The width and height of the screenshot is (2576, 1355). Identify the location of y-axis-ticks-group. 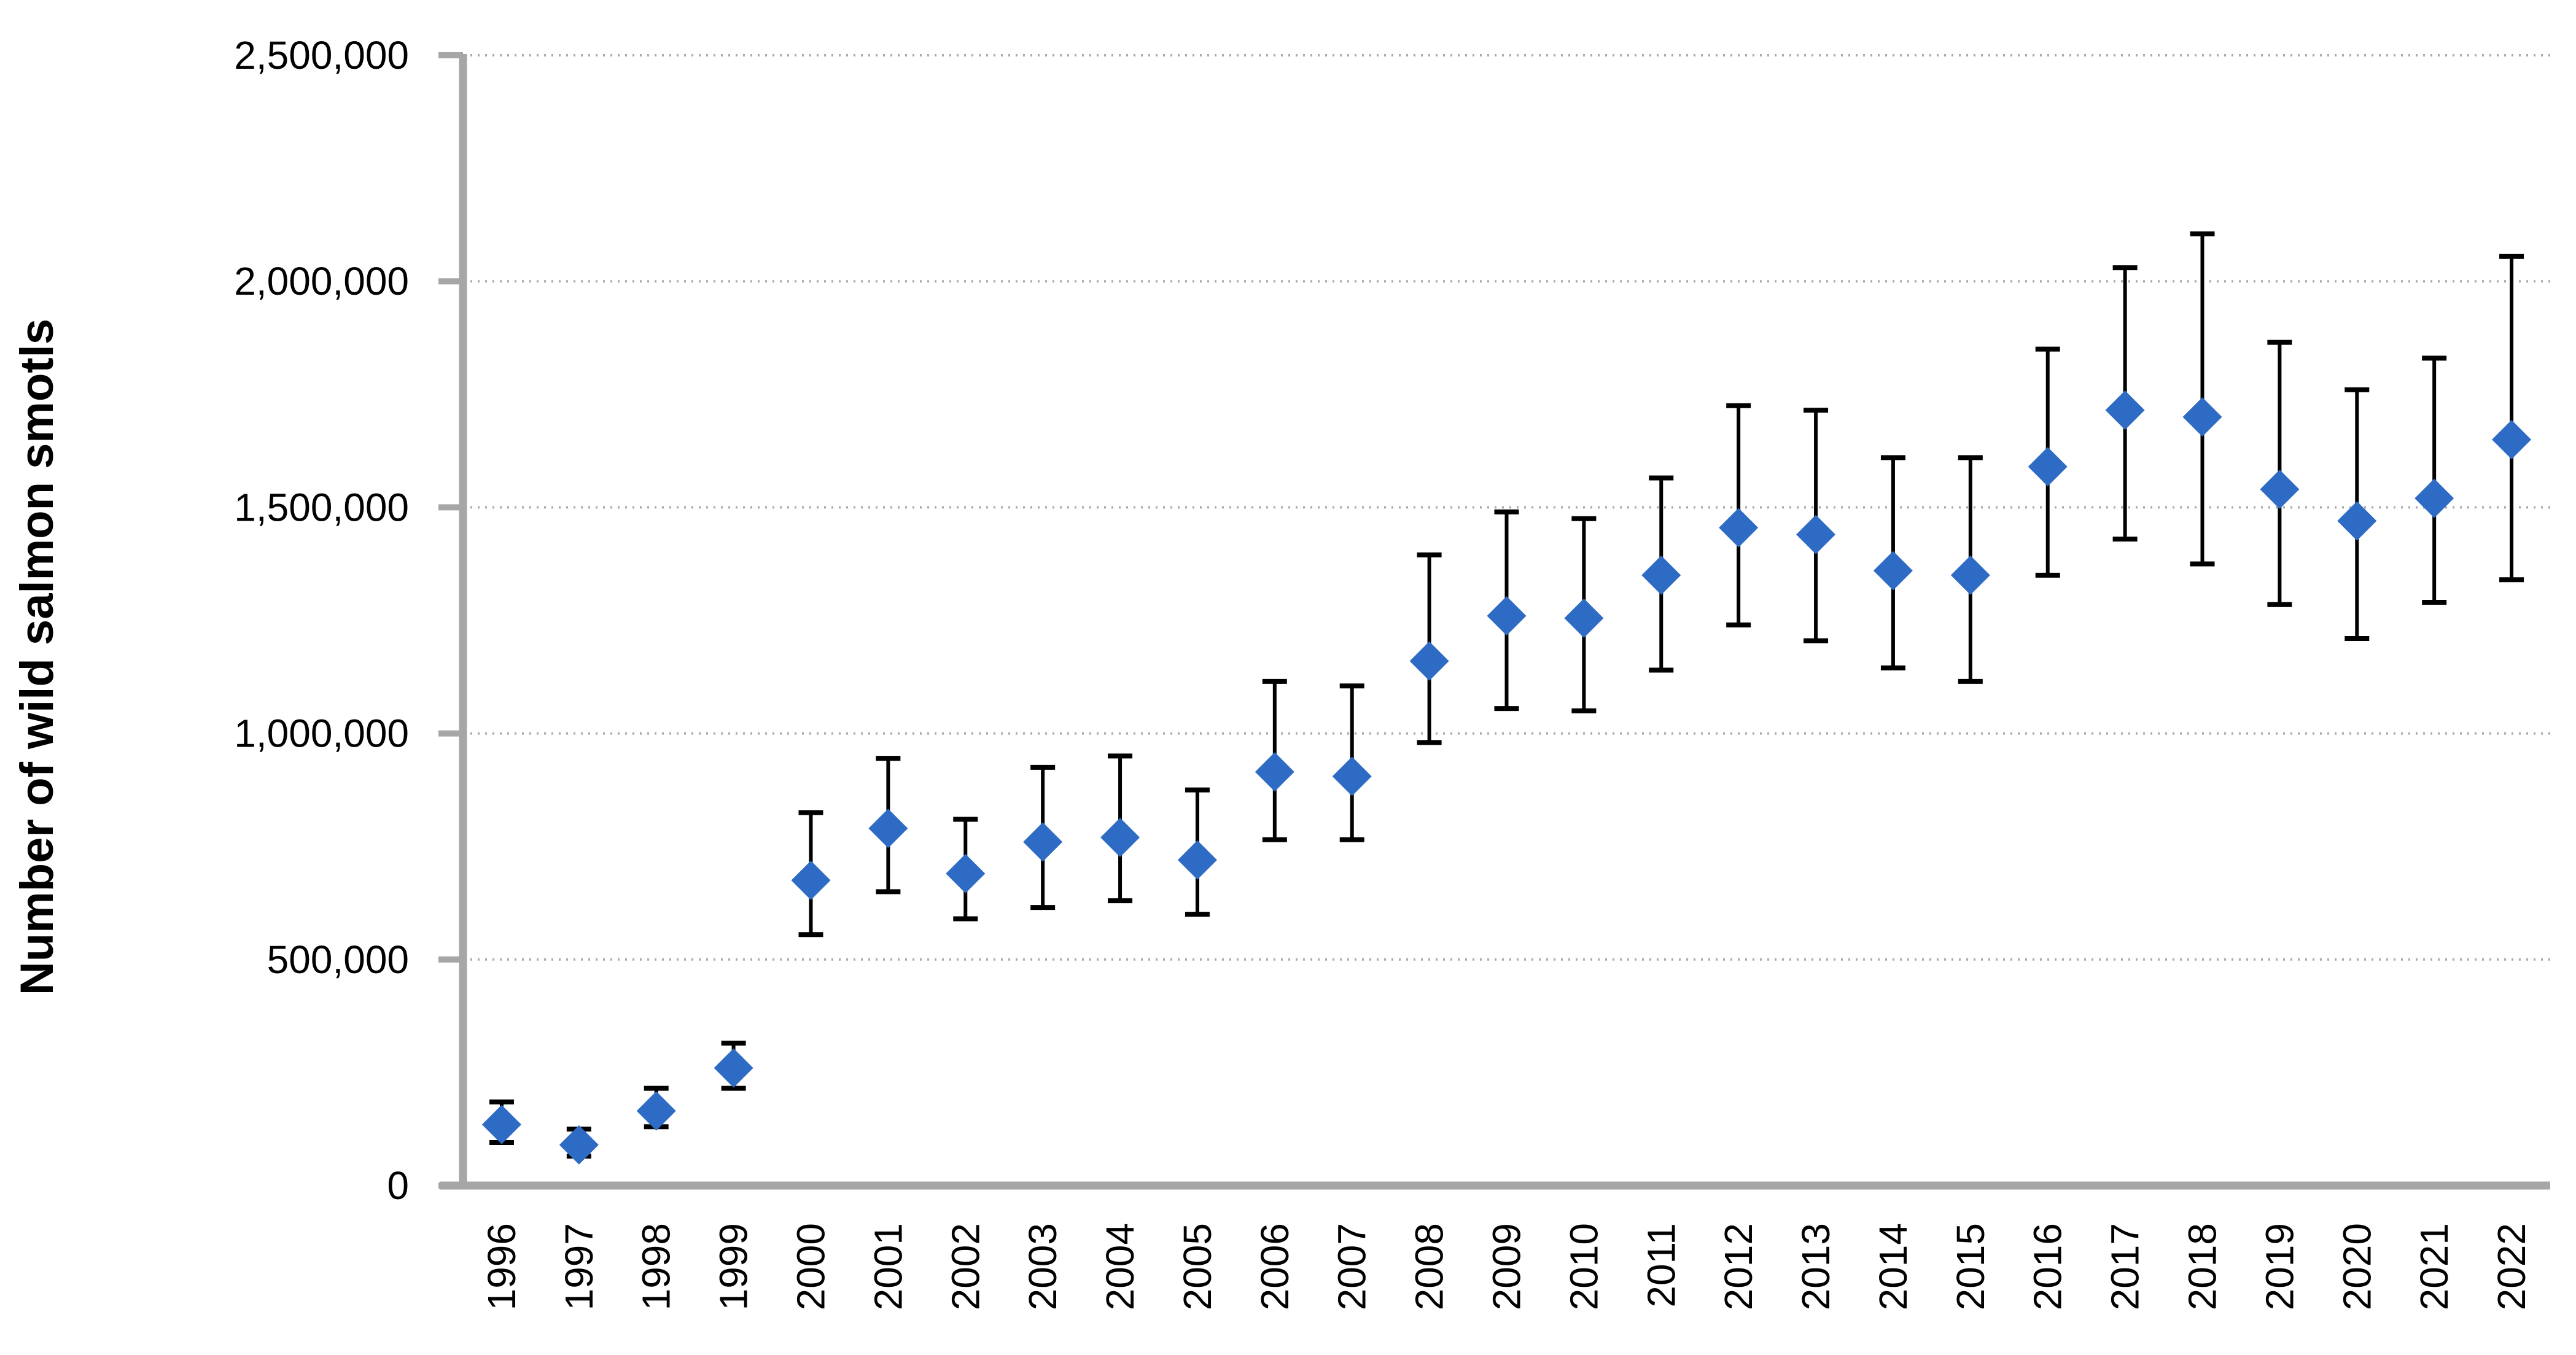
(450, 620).